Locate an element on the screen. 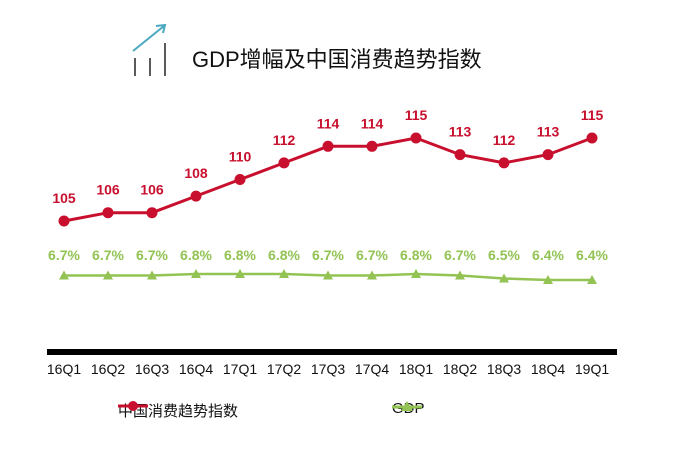  legend-item-consumer-index: 中国消费趋势指数 is located at coordinates (178, 410).